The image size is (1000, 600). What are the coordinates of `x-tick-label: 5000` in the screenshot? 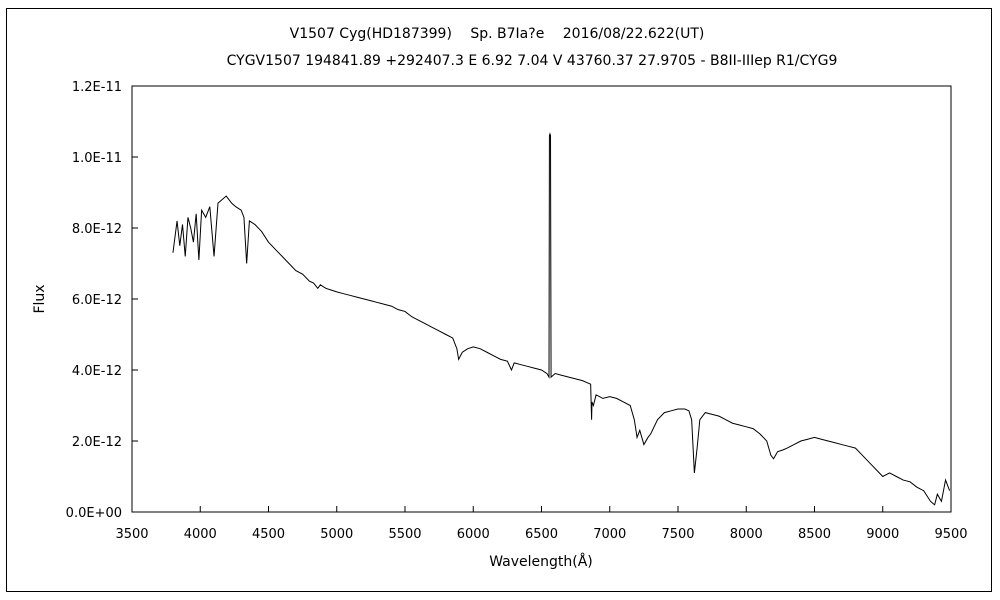 It's located at (336, 534).